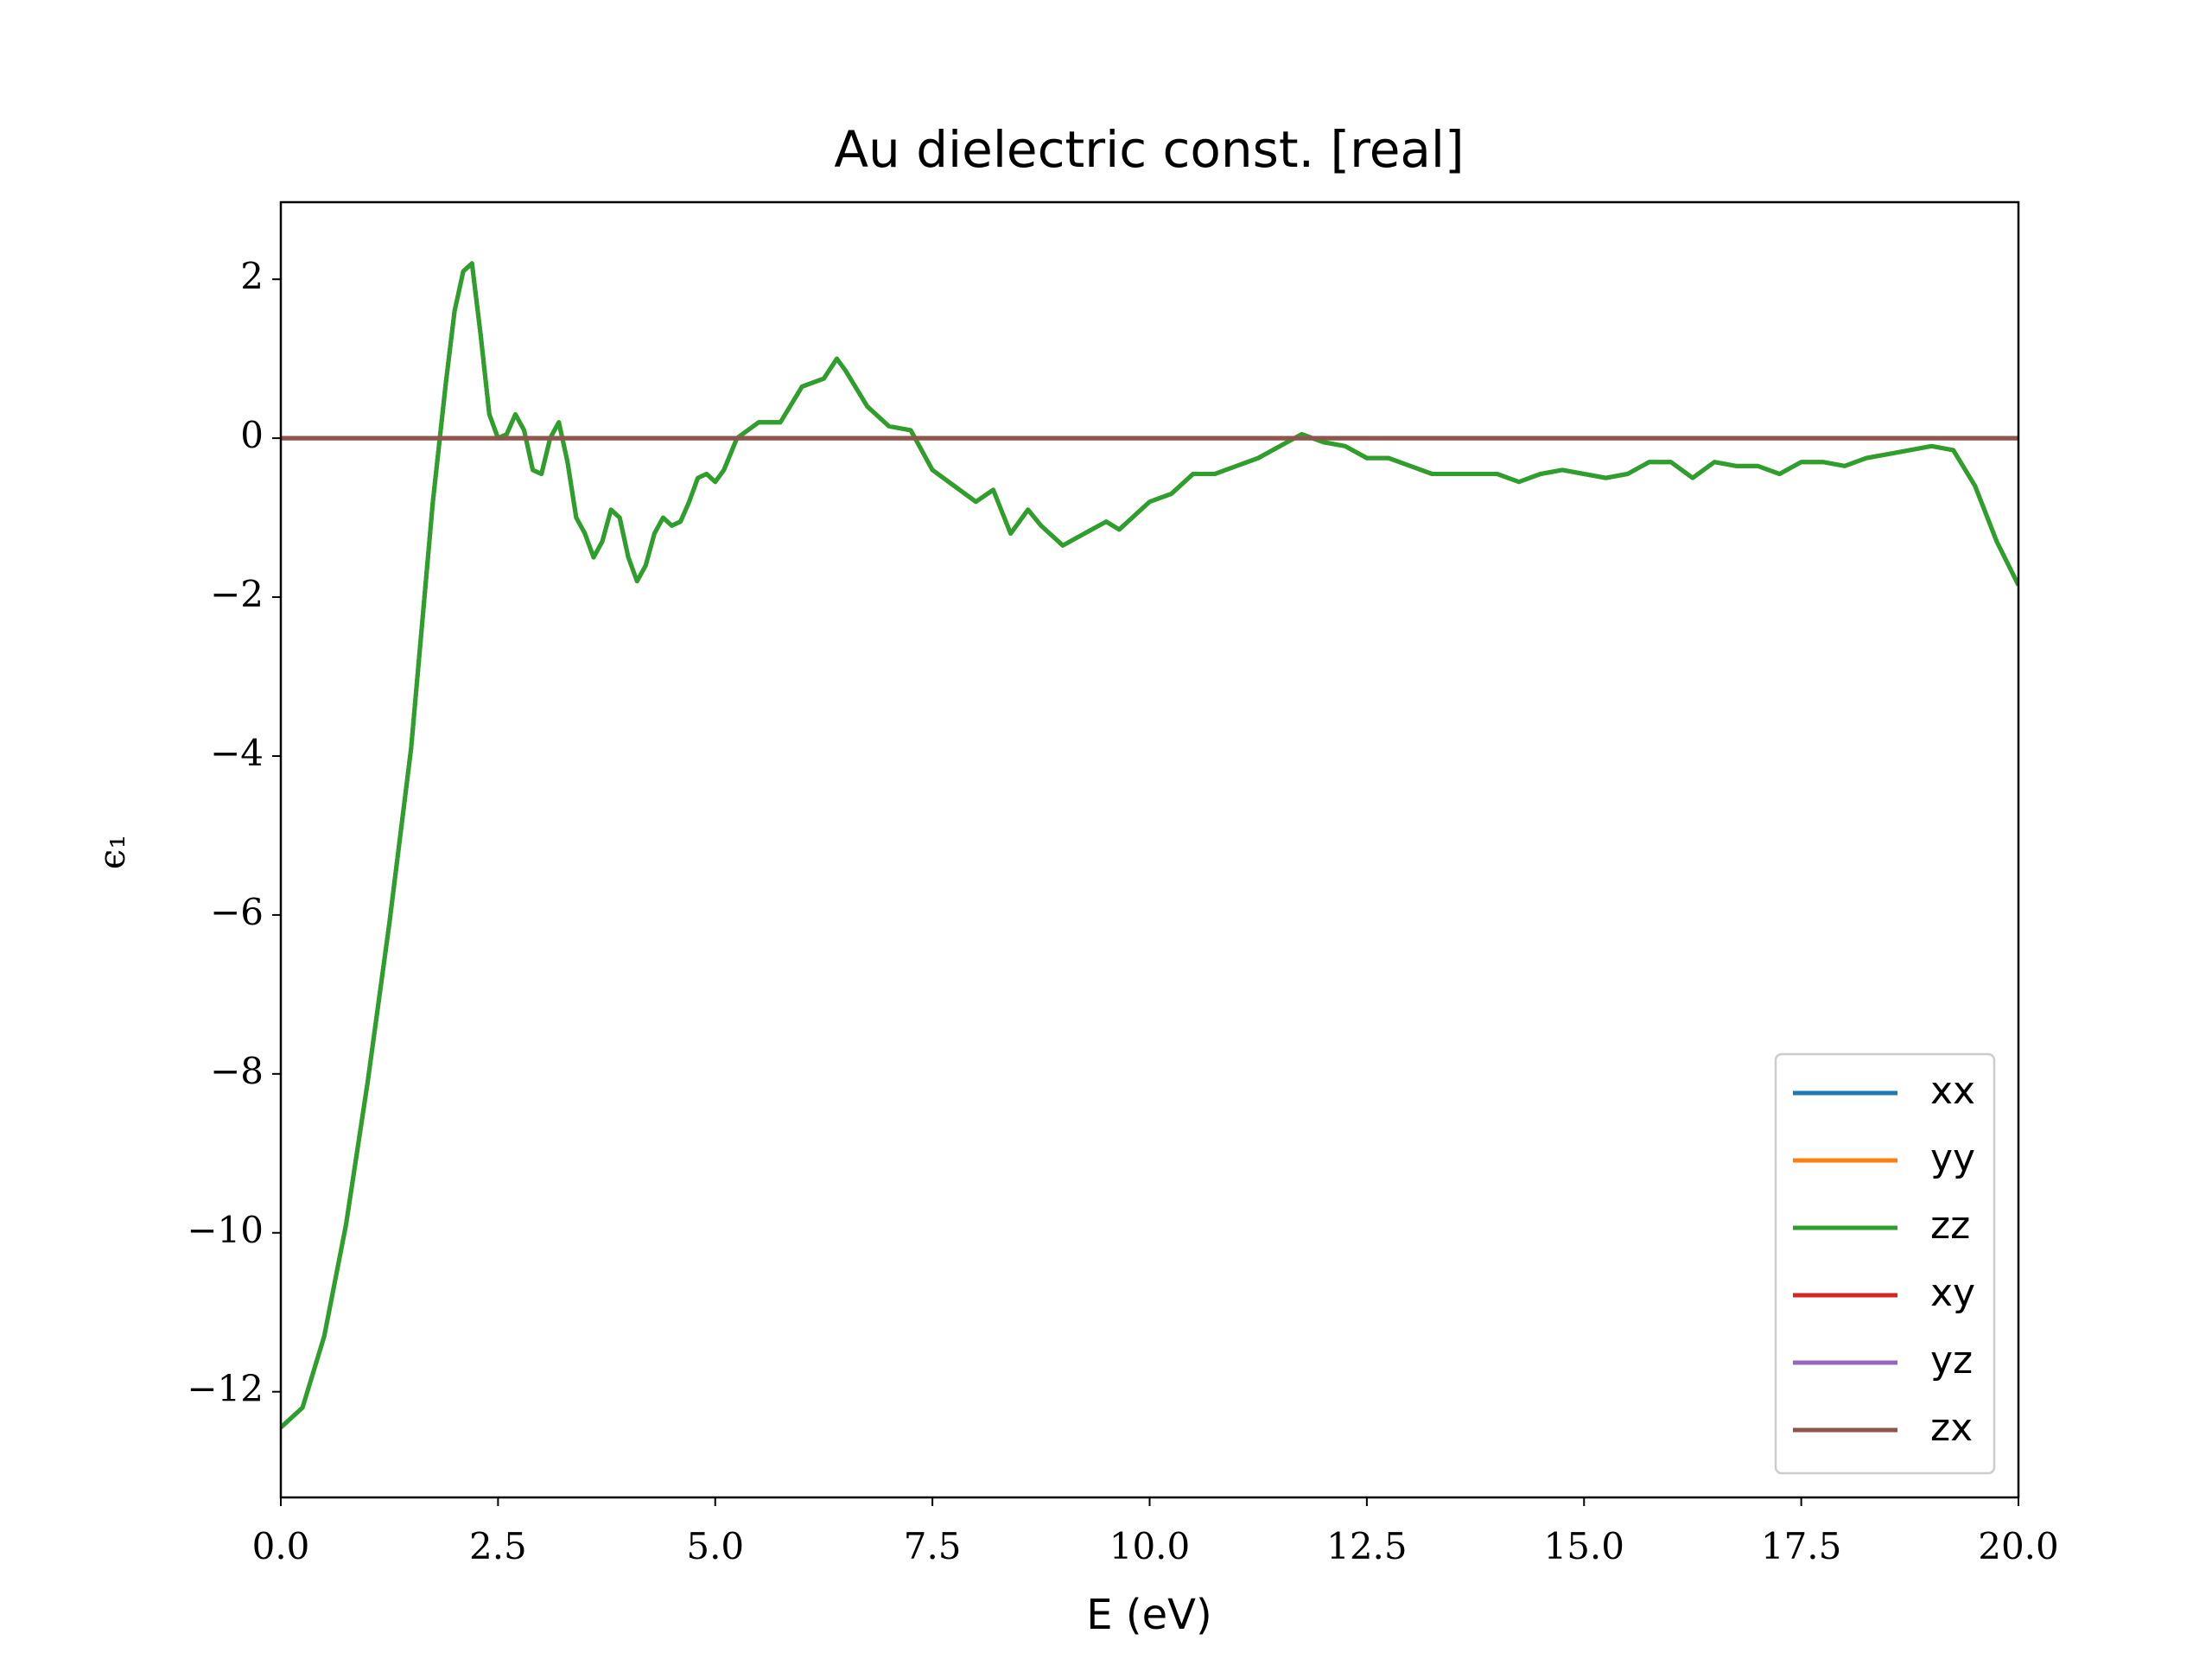 The width and height of the screenshot is (2212, 1659). Describe the element at coordinates (2018, 1546) in the screenshot. I see `x-tick-label: 20.0` at that location.